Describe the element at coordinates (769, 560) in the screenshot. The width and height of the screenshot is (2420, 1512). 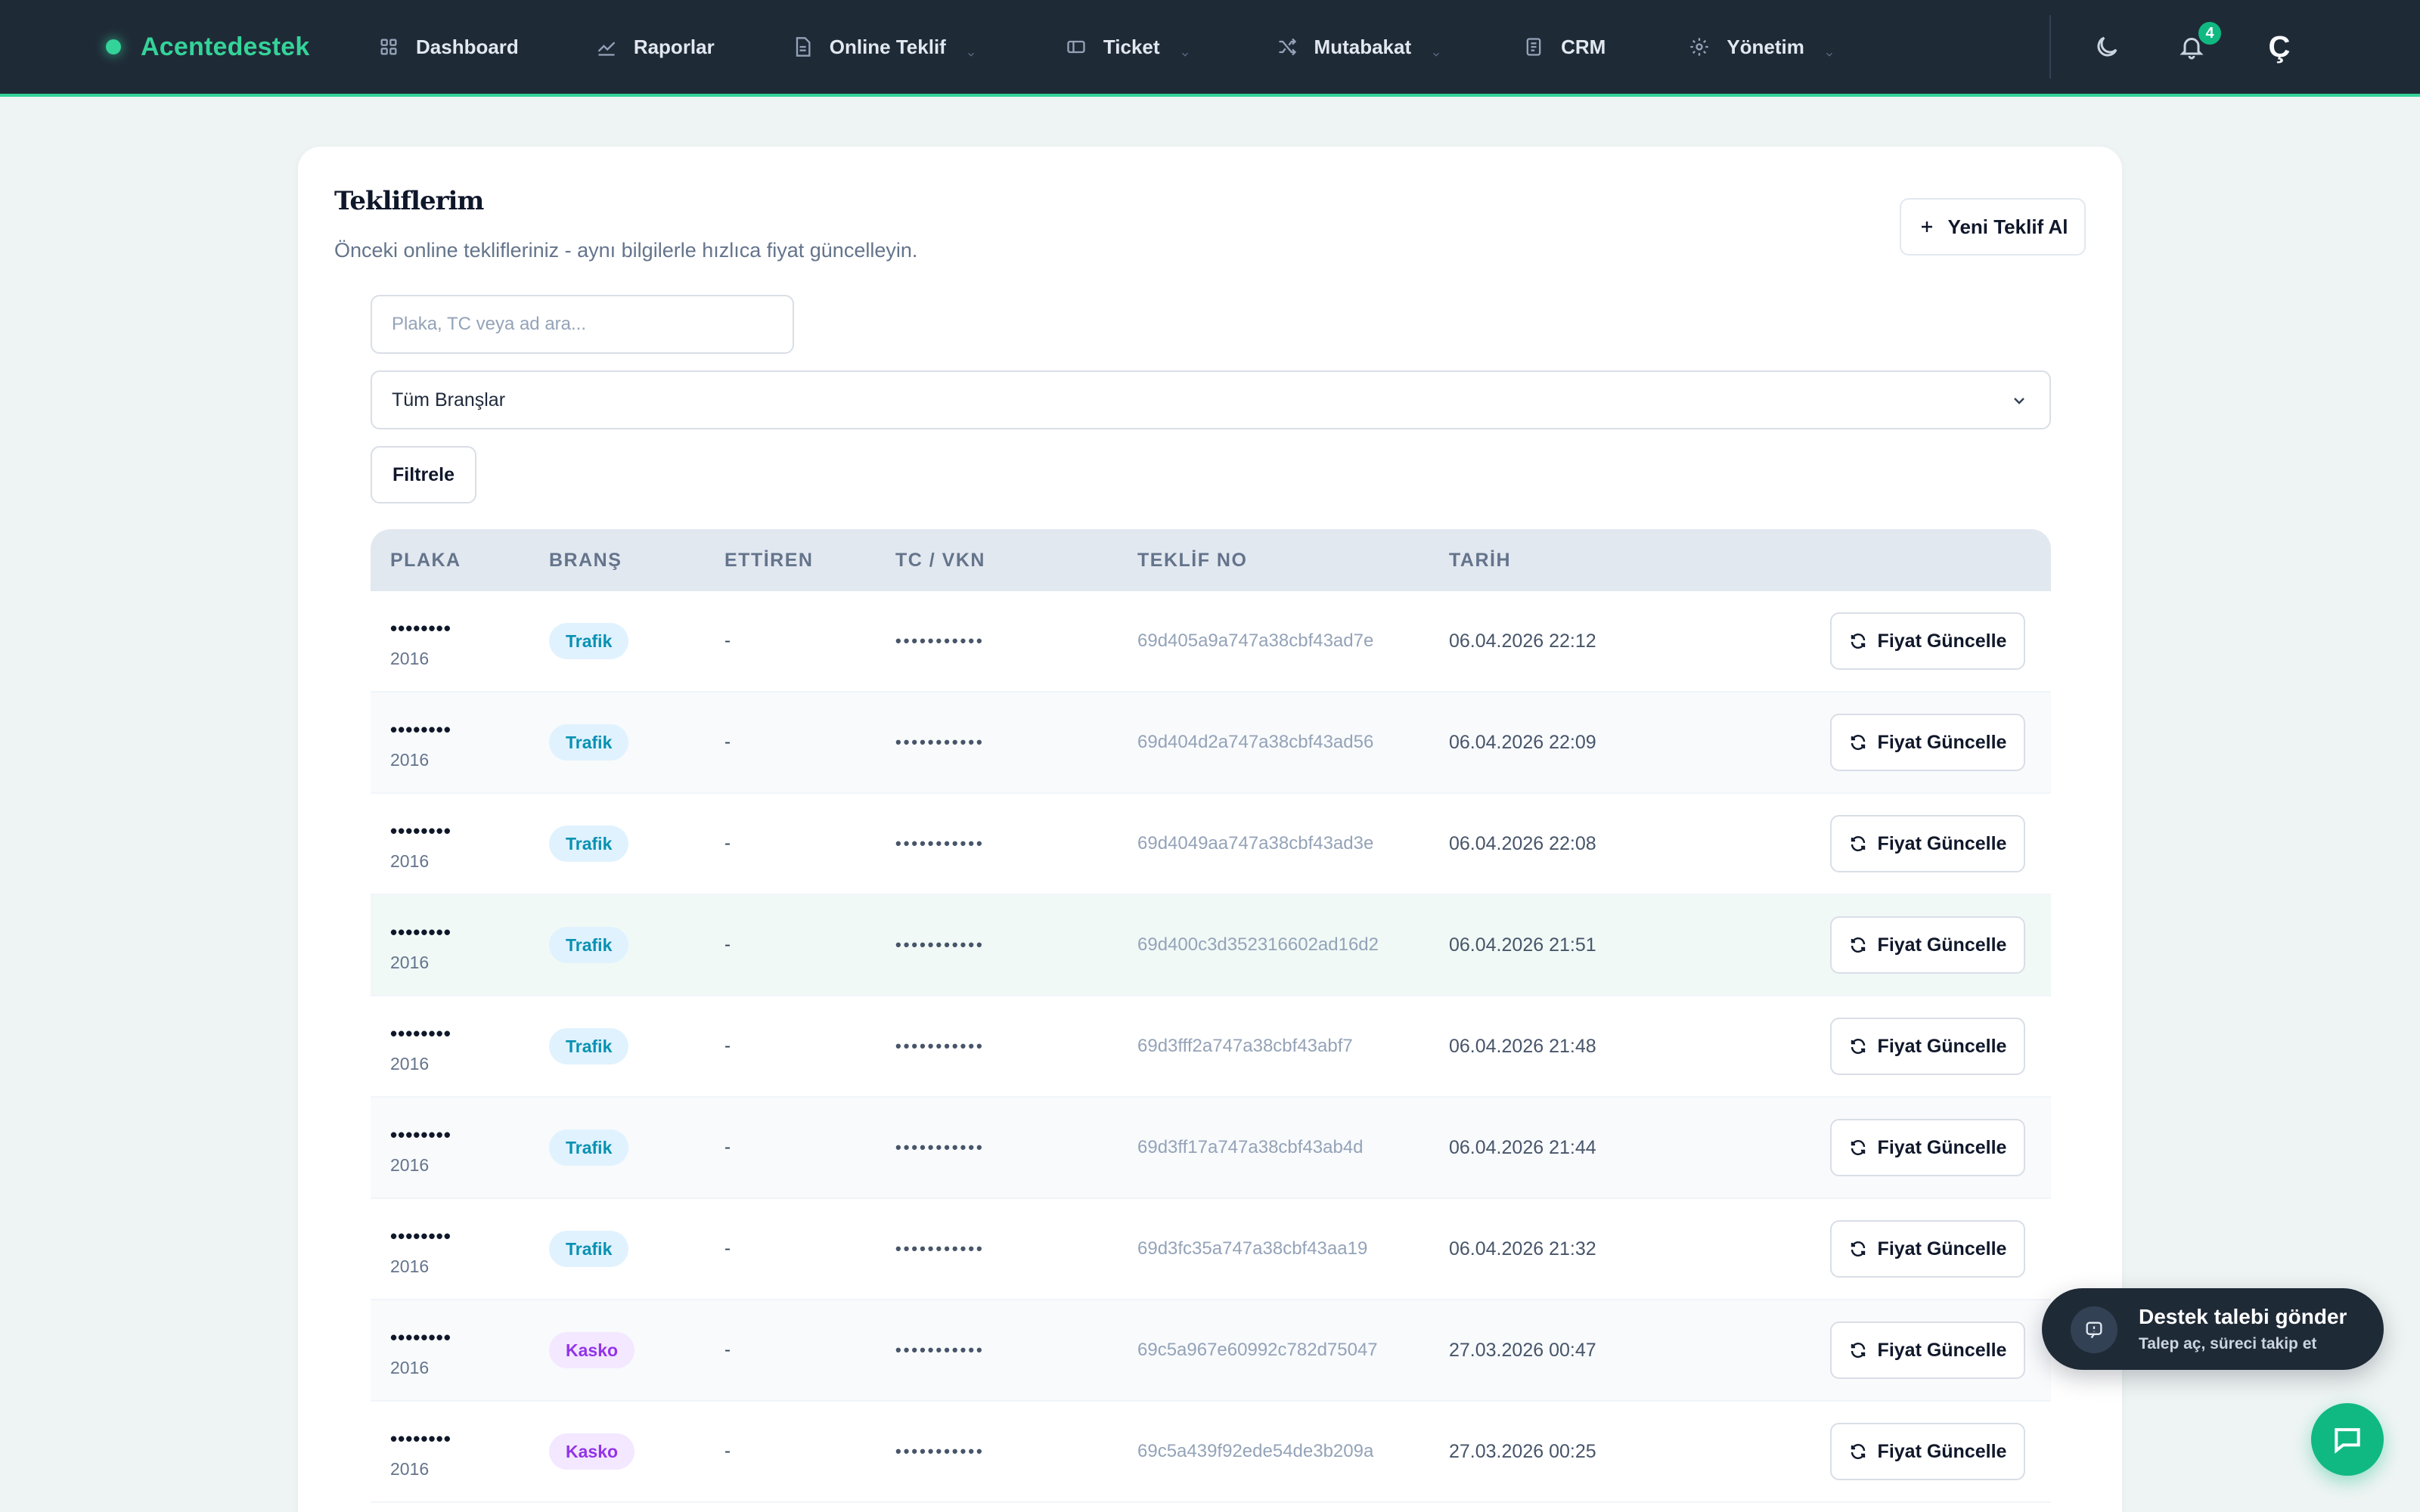
I see `col-header-ettiren: ETTİREN` at that location.